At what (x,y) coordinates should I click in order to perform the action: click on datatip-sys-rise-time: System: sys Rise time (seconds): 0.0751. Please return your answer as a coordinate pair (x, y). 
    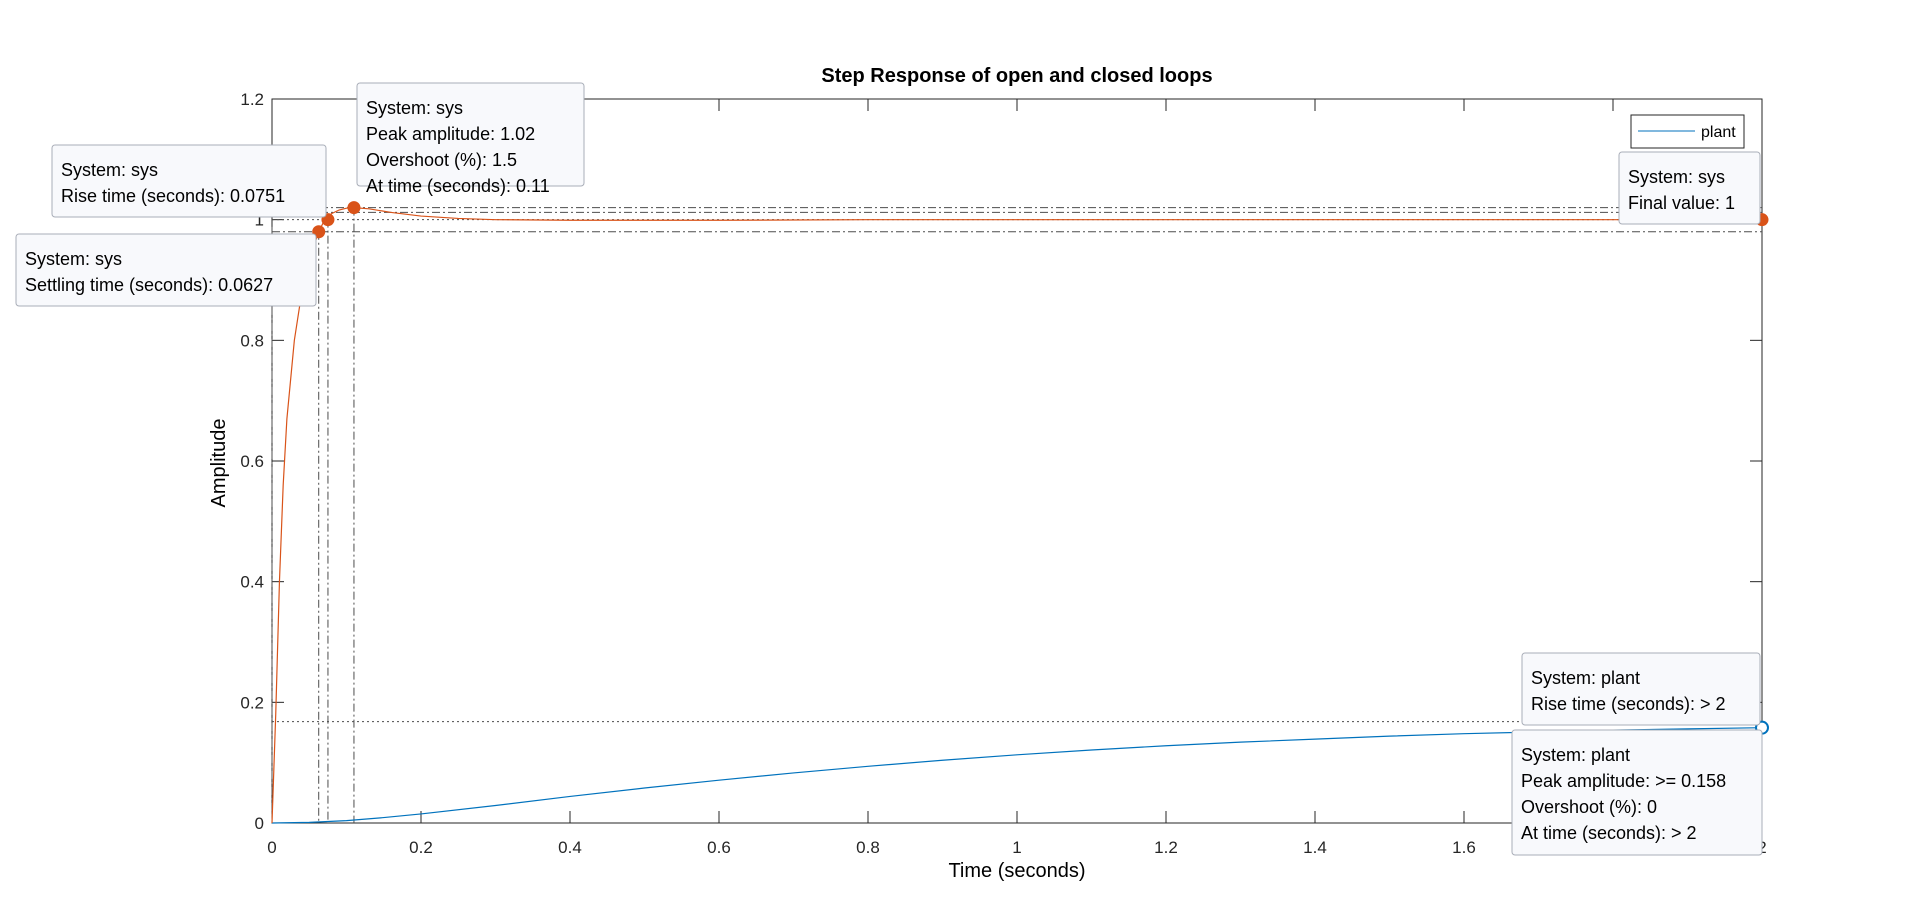
    Looking at the image, I should click on (189, 181).